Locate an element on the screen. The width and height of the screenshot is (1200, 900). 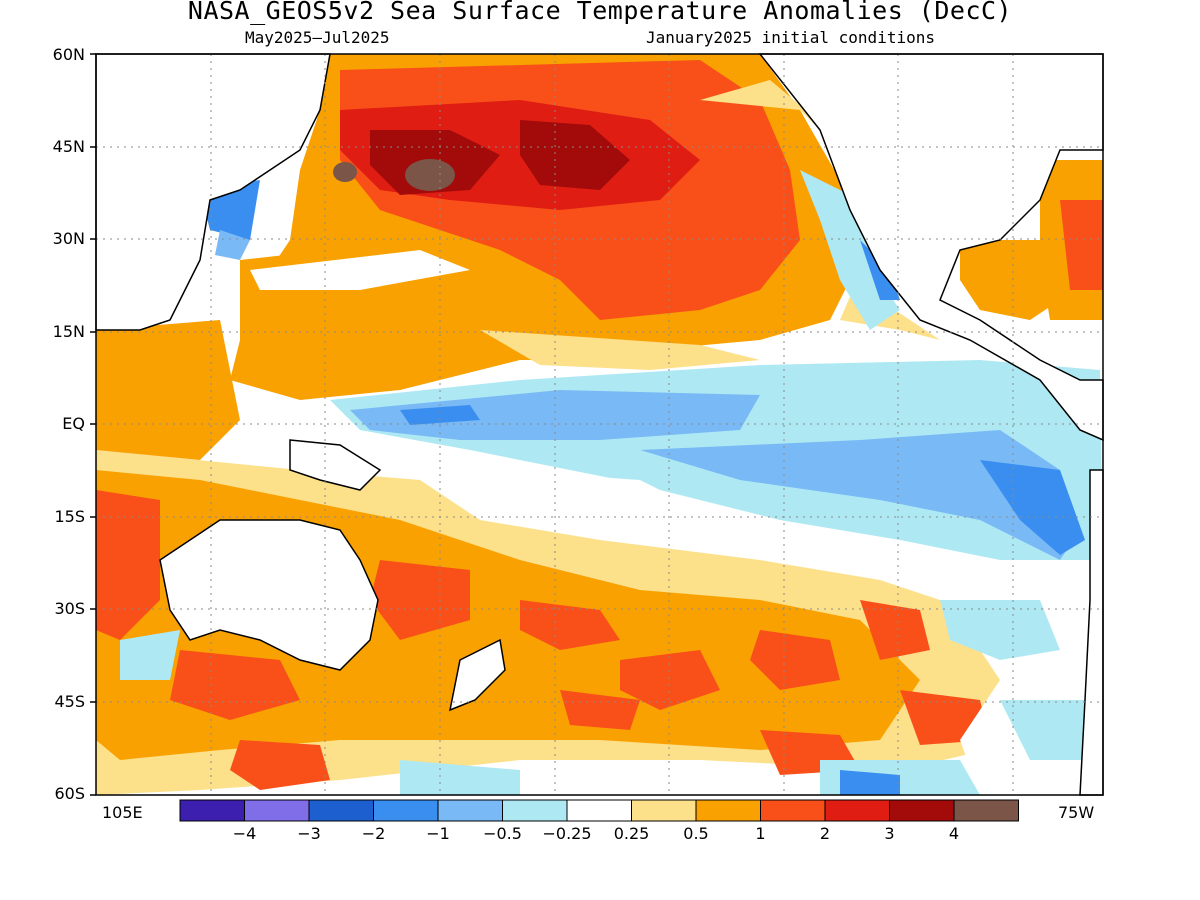
lat-label-30n: 30N is located at coordinates (68, 238).